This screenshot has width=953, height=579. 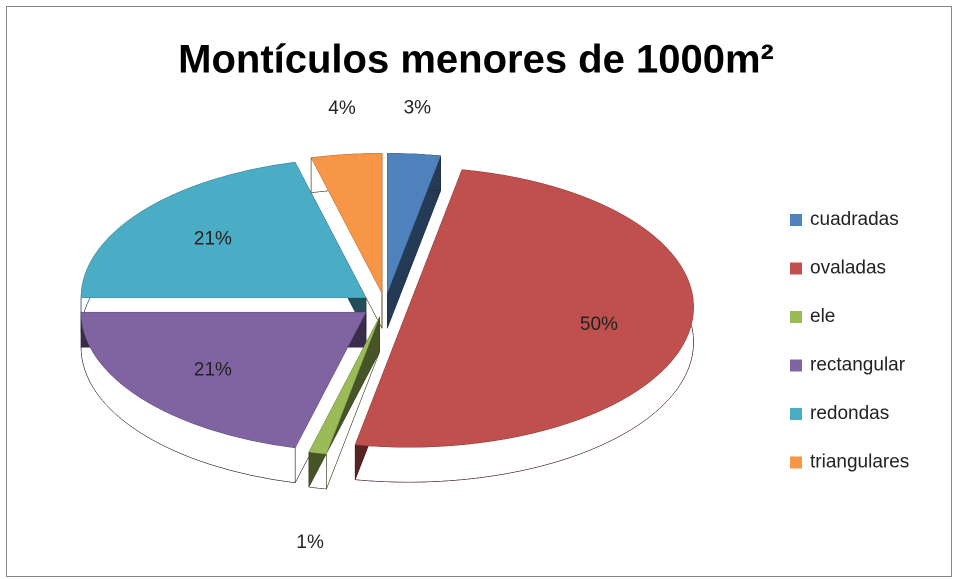 I want to click on legend-label: ovaladas, so click(x=848, y=268).